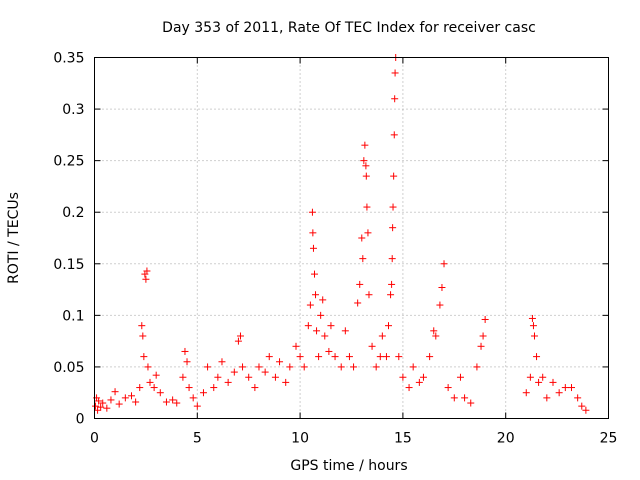 The image size is (640, 480). Describe the element at coordinates (403, 439) in the screenshot. I see `x-tick-label: 15` at that location.